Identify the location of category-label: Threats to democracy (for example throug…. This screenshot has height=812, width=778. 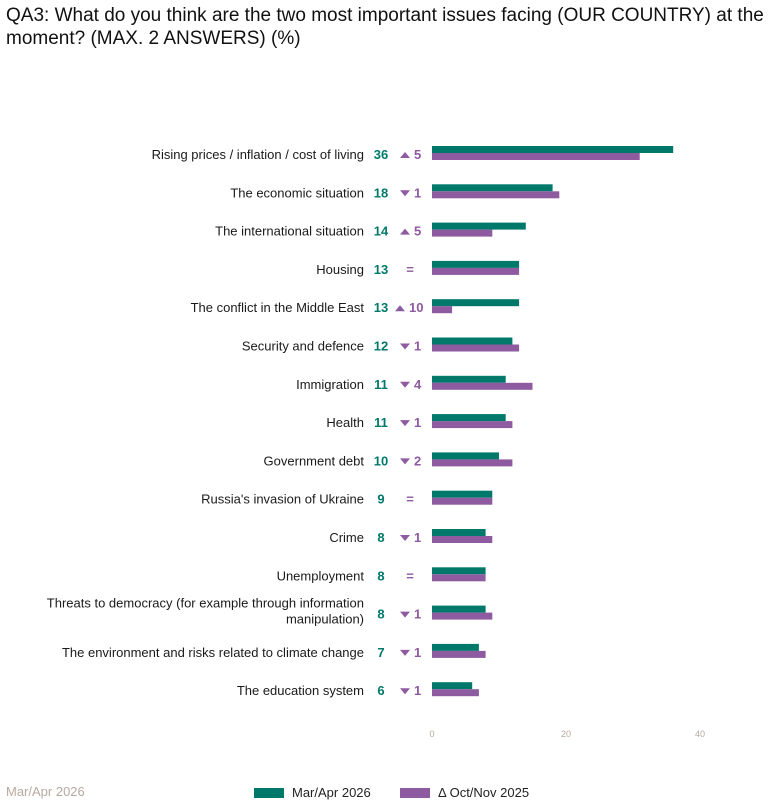
(205, 603).